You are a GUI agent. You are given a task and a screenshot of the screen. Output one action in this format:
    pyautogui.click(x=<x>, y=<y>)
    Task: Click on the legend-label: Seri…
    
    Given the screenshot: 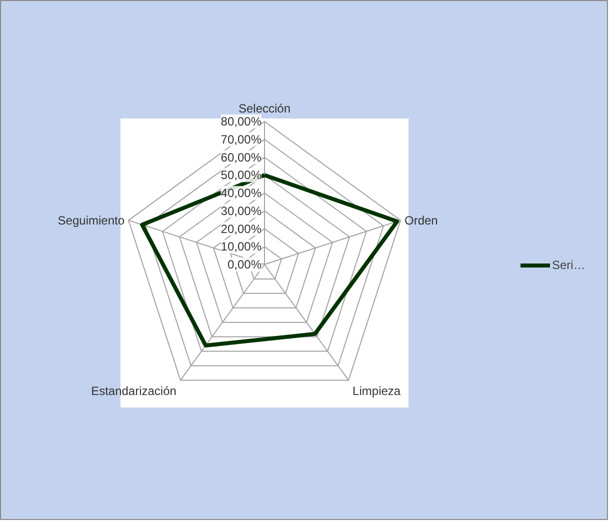 What is the action you would take?
    pyautogui.click(x=569, y=265)
    